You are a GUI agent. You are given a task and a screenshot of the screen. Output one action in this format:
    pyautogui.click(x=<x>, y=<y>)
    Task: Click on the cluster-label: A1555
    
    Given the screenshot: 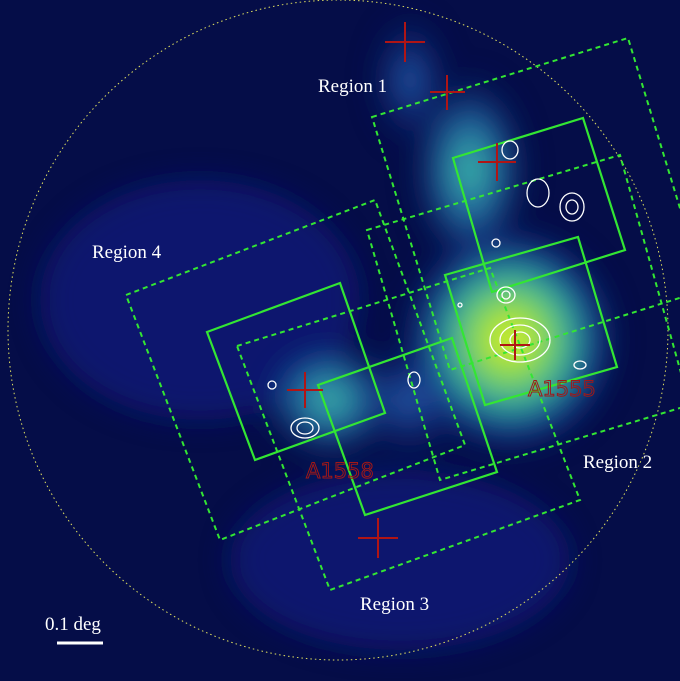 What is the action you would take?
    pyautogui.click(x=562, y=389)
    